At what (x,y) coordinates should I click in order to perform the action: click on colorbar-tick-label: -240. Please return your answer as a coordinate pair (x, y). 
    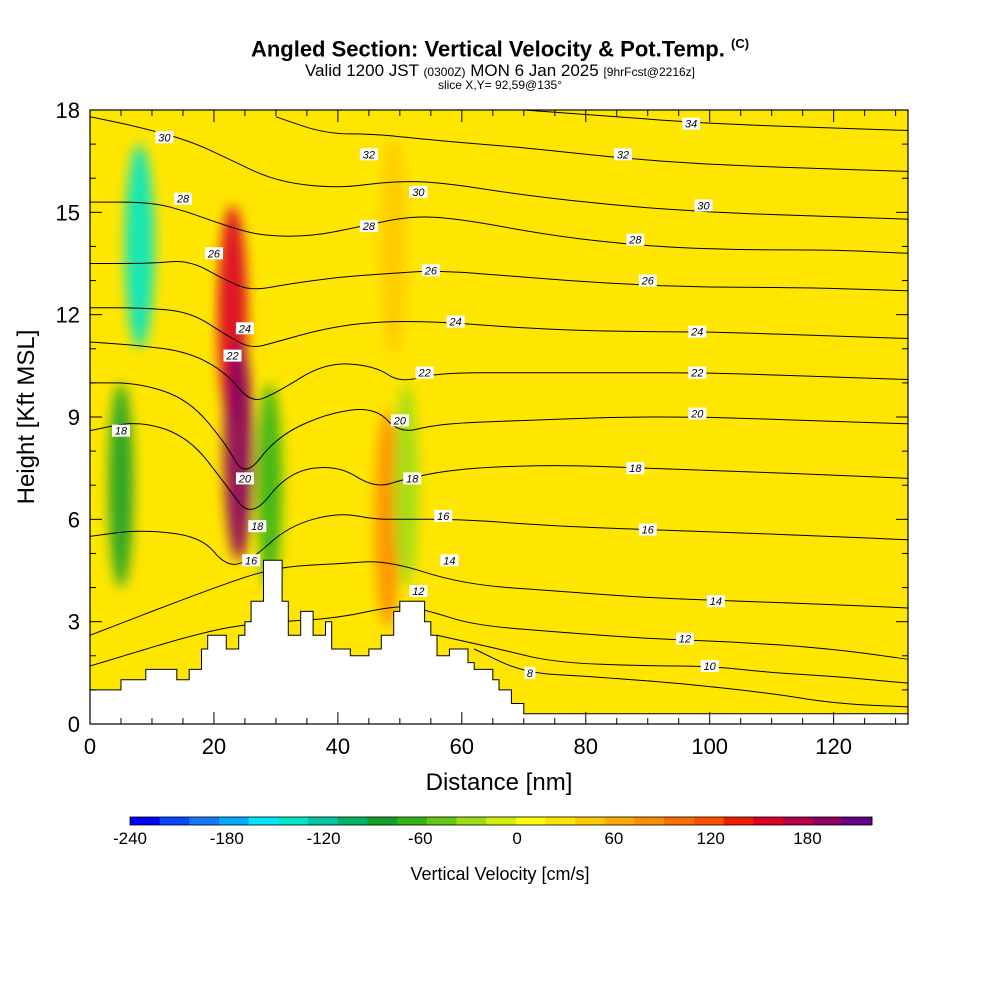
    Looking at the image, I should click on (130, 838).